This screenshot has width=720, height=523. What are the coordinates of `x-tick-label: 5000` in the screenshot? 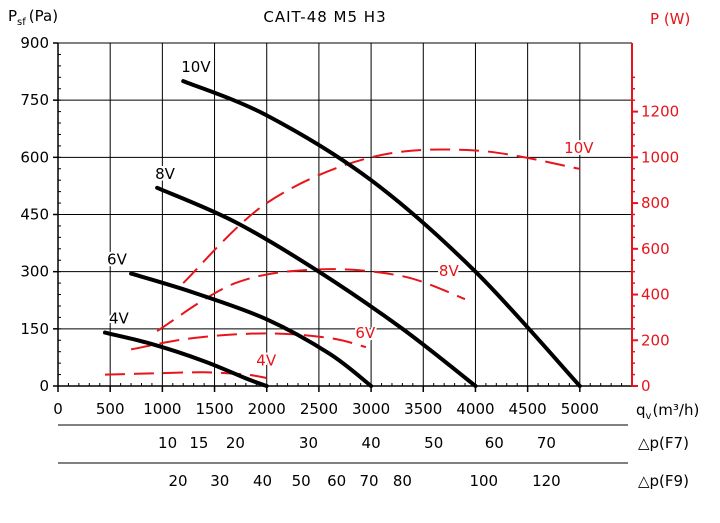 It's located at (580, 409).